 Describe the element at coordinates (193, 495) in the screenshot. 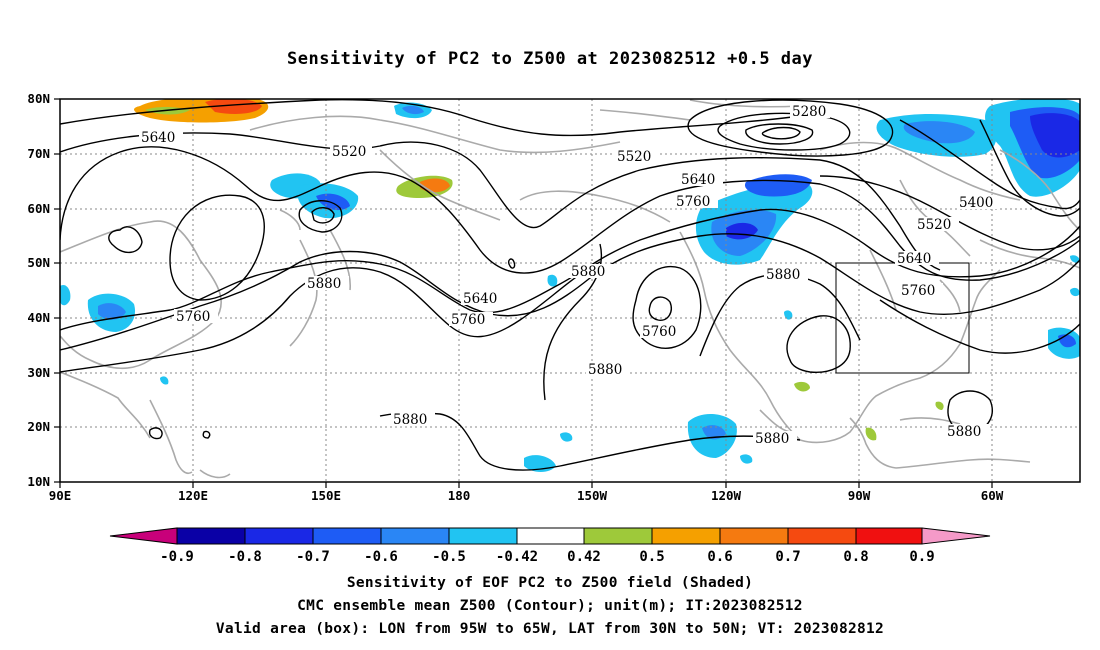

I see `lon-label: 120E` at that location.